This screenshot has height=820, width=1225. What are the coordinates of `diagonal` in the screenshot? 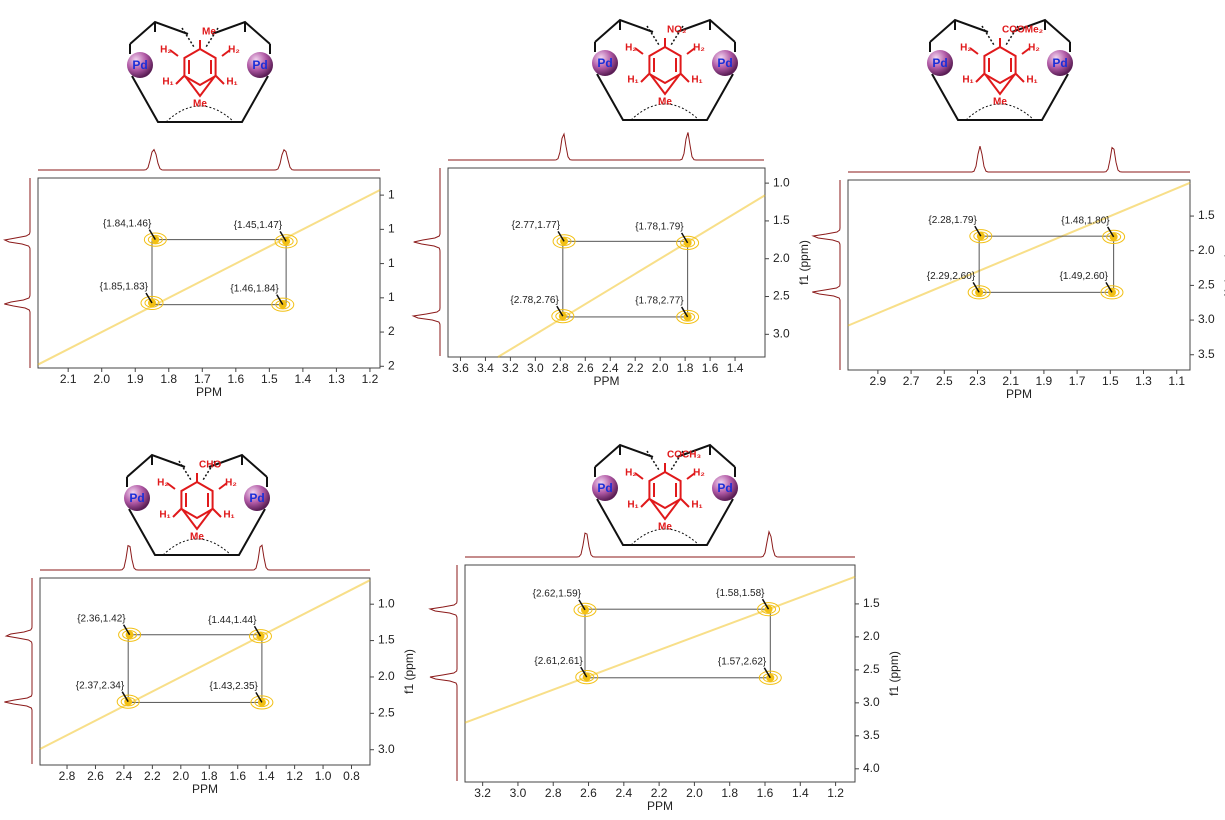 It's located at (1019, 254).